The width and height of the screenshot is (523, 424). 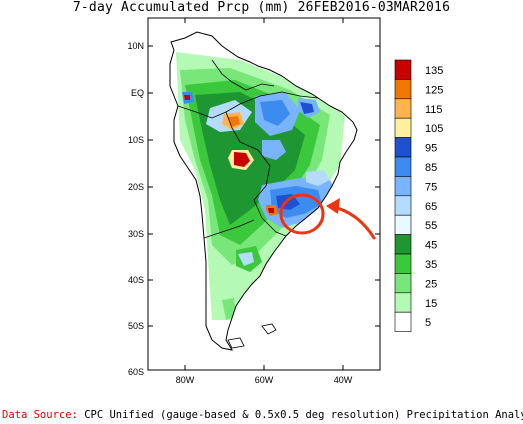 I want to click on lat-label-60s: 60S, so click(x=136, y=372).